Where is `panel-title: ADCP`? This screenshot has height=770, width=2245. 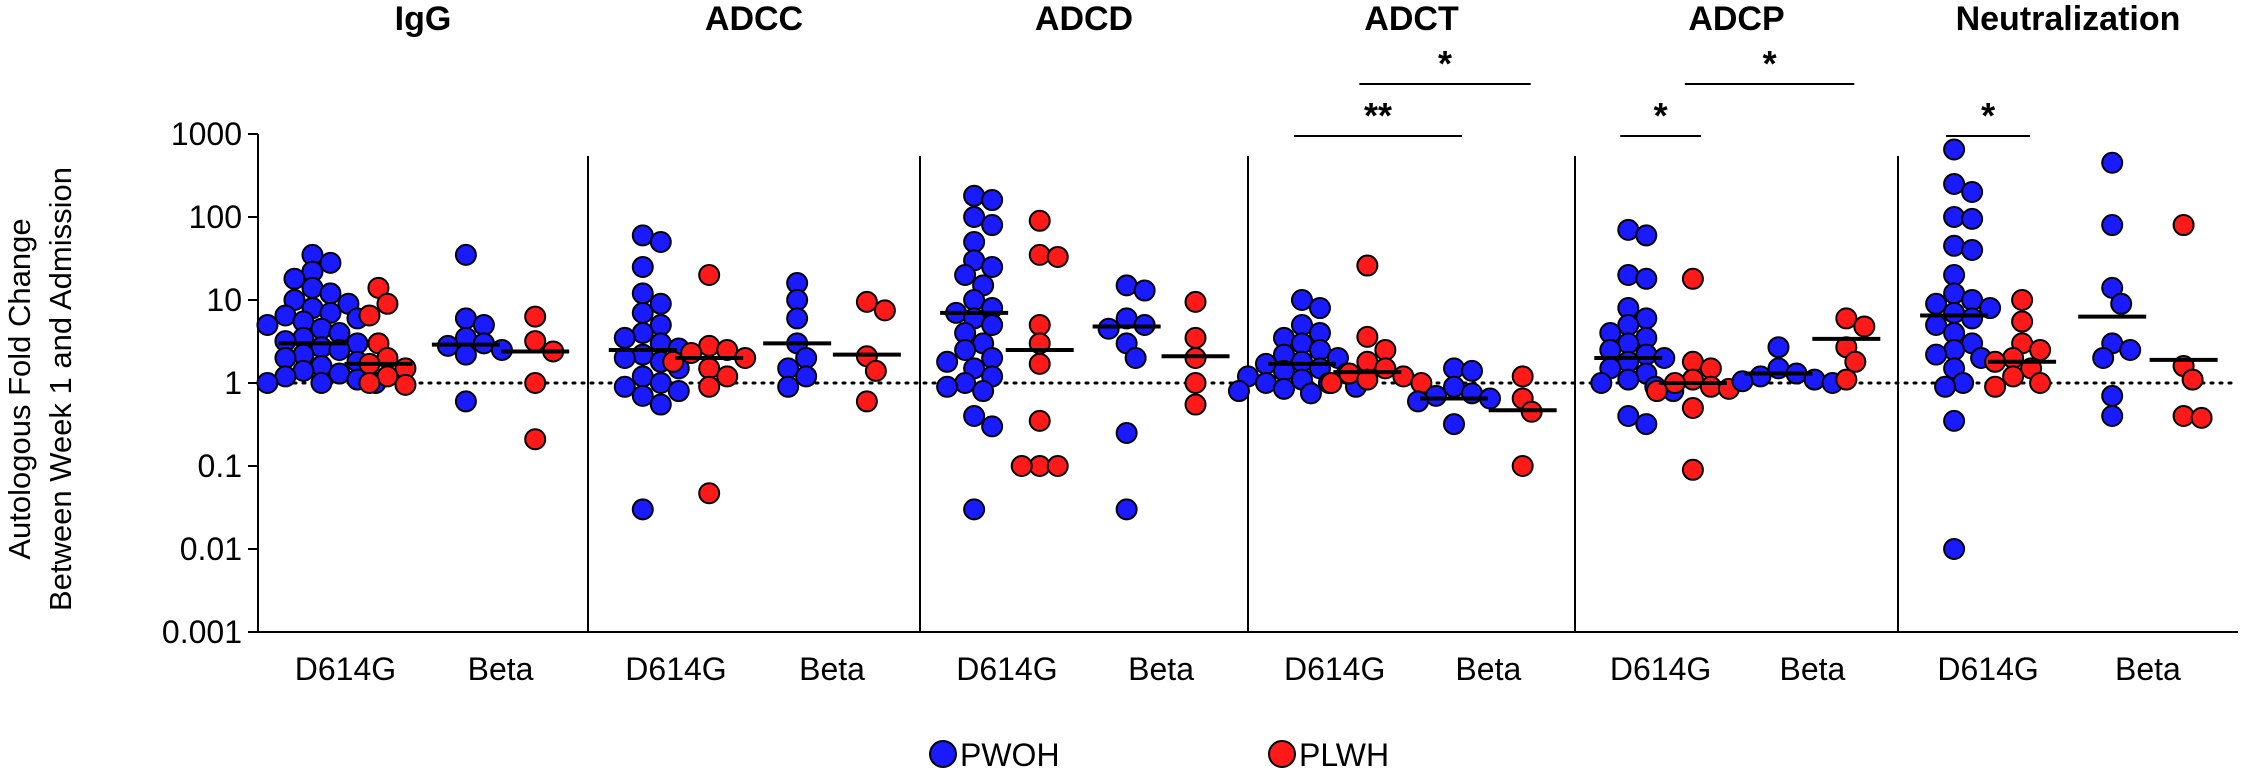 panel-title: ADCP is located at coordinates (1736, 19).